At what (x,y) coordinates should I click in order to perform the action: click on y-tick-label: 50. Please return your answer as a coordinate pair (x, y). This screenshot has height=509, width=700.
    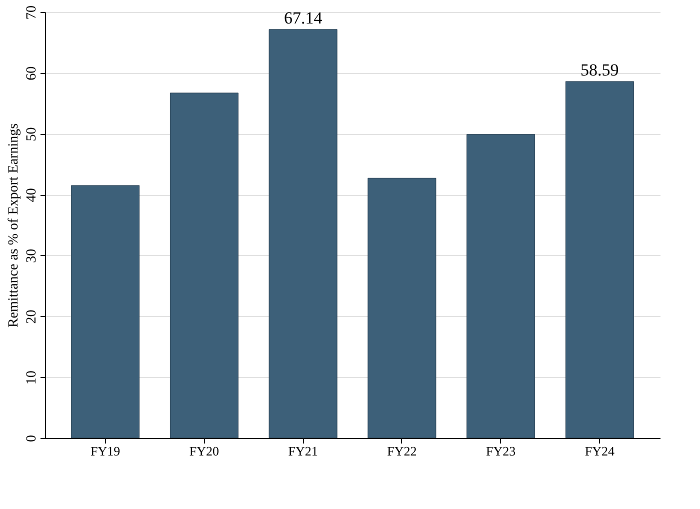
    Looking at the image, I should click on (32, 134).